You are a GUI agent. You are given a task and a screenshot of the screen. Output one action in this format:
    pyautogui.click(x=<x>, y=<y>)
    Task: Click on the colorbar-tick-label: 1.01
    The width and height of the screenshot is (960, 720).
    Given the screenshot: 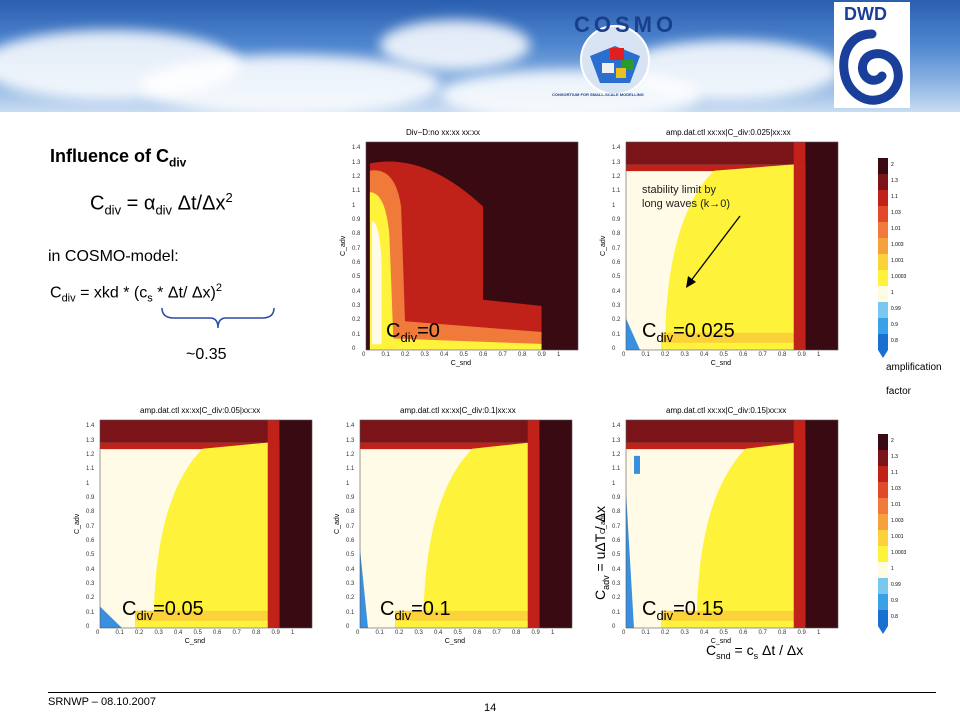 What is the action you would take?
    pyautogui.click(x=896, y=505)
    